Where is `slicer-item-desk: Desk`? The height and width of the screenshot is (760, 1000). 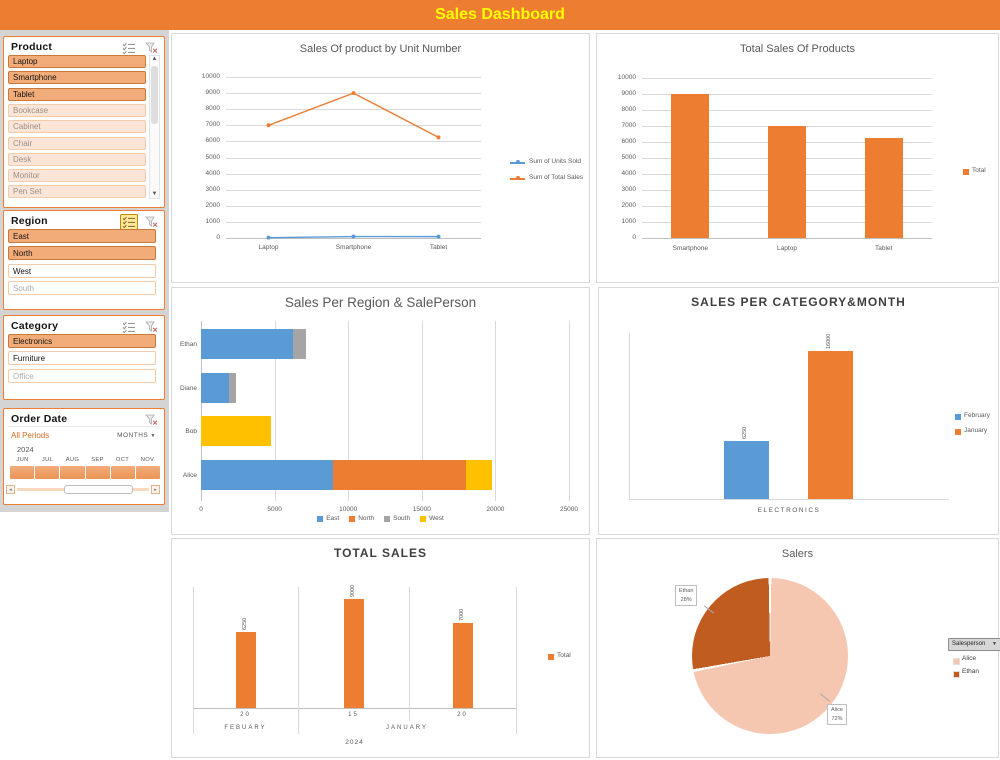 slicer-item-desk: Desk is located at coordinates (77, 159).